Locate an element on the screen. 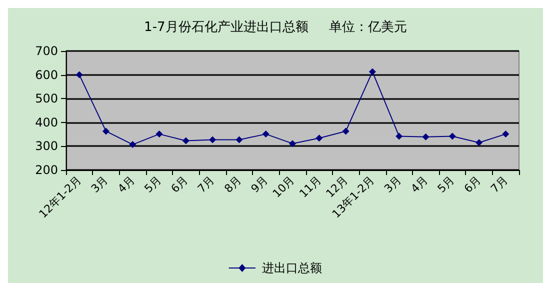 The height and width of the screenshot is (291, 551). y-tick-label: 500 is located at coordinates (46, 99).